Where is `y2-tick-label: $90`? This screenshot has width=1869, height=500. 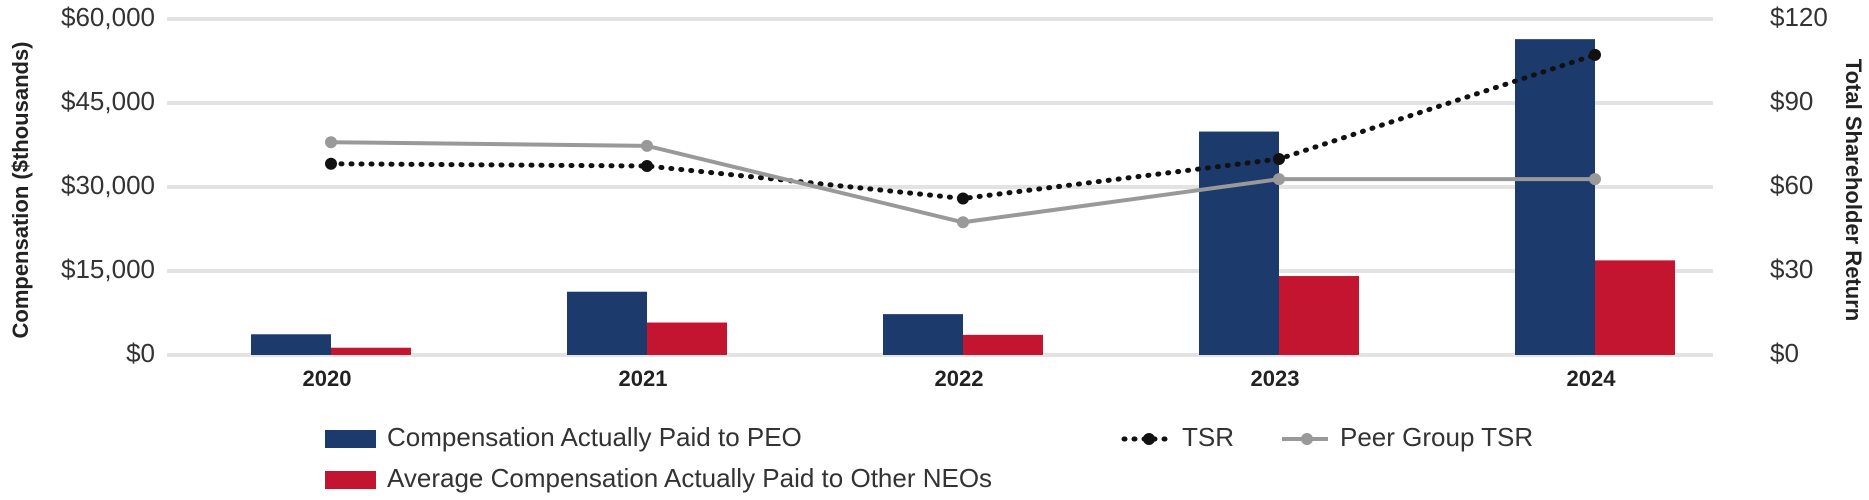
y2-tick-label: $90 is located at coordinates (1791, 101).